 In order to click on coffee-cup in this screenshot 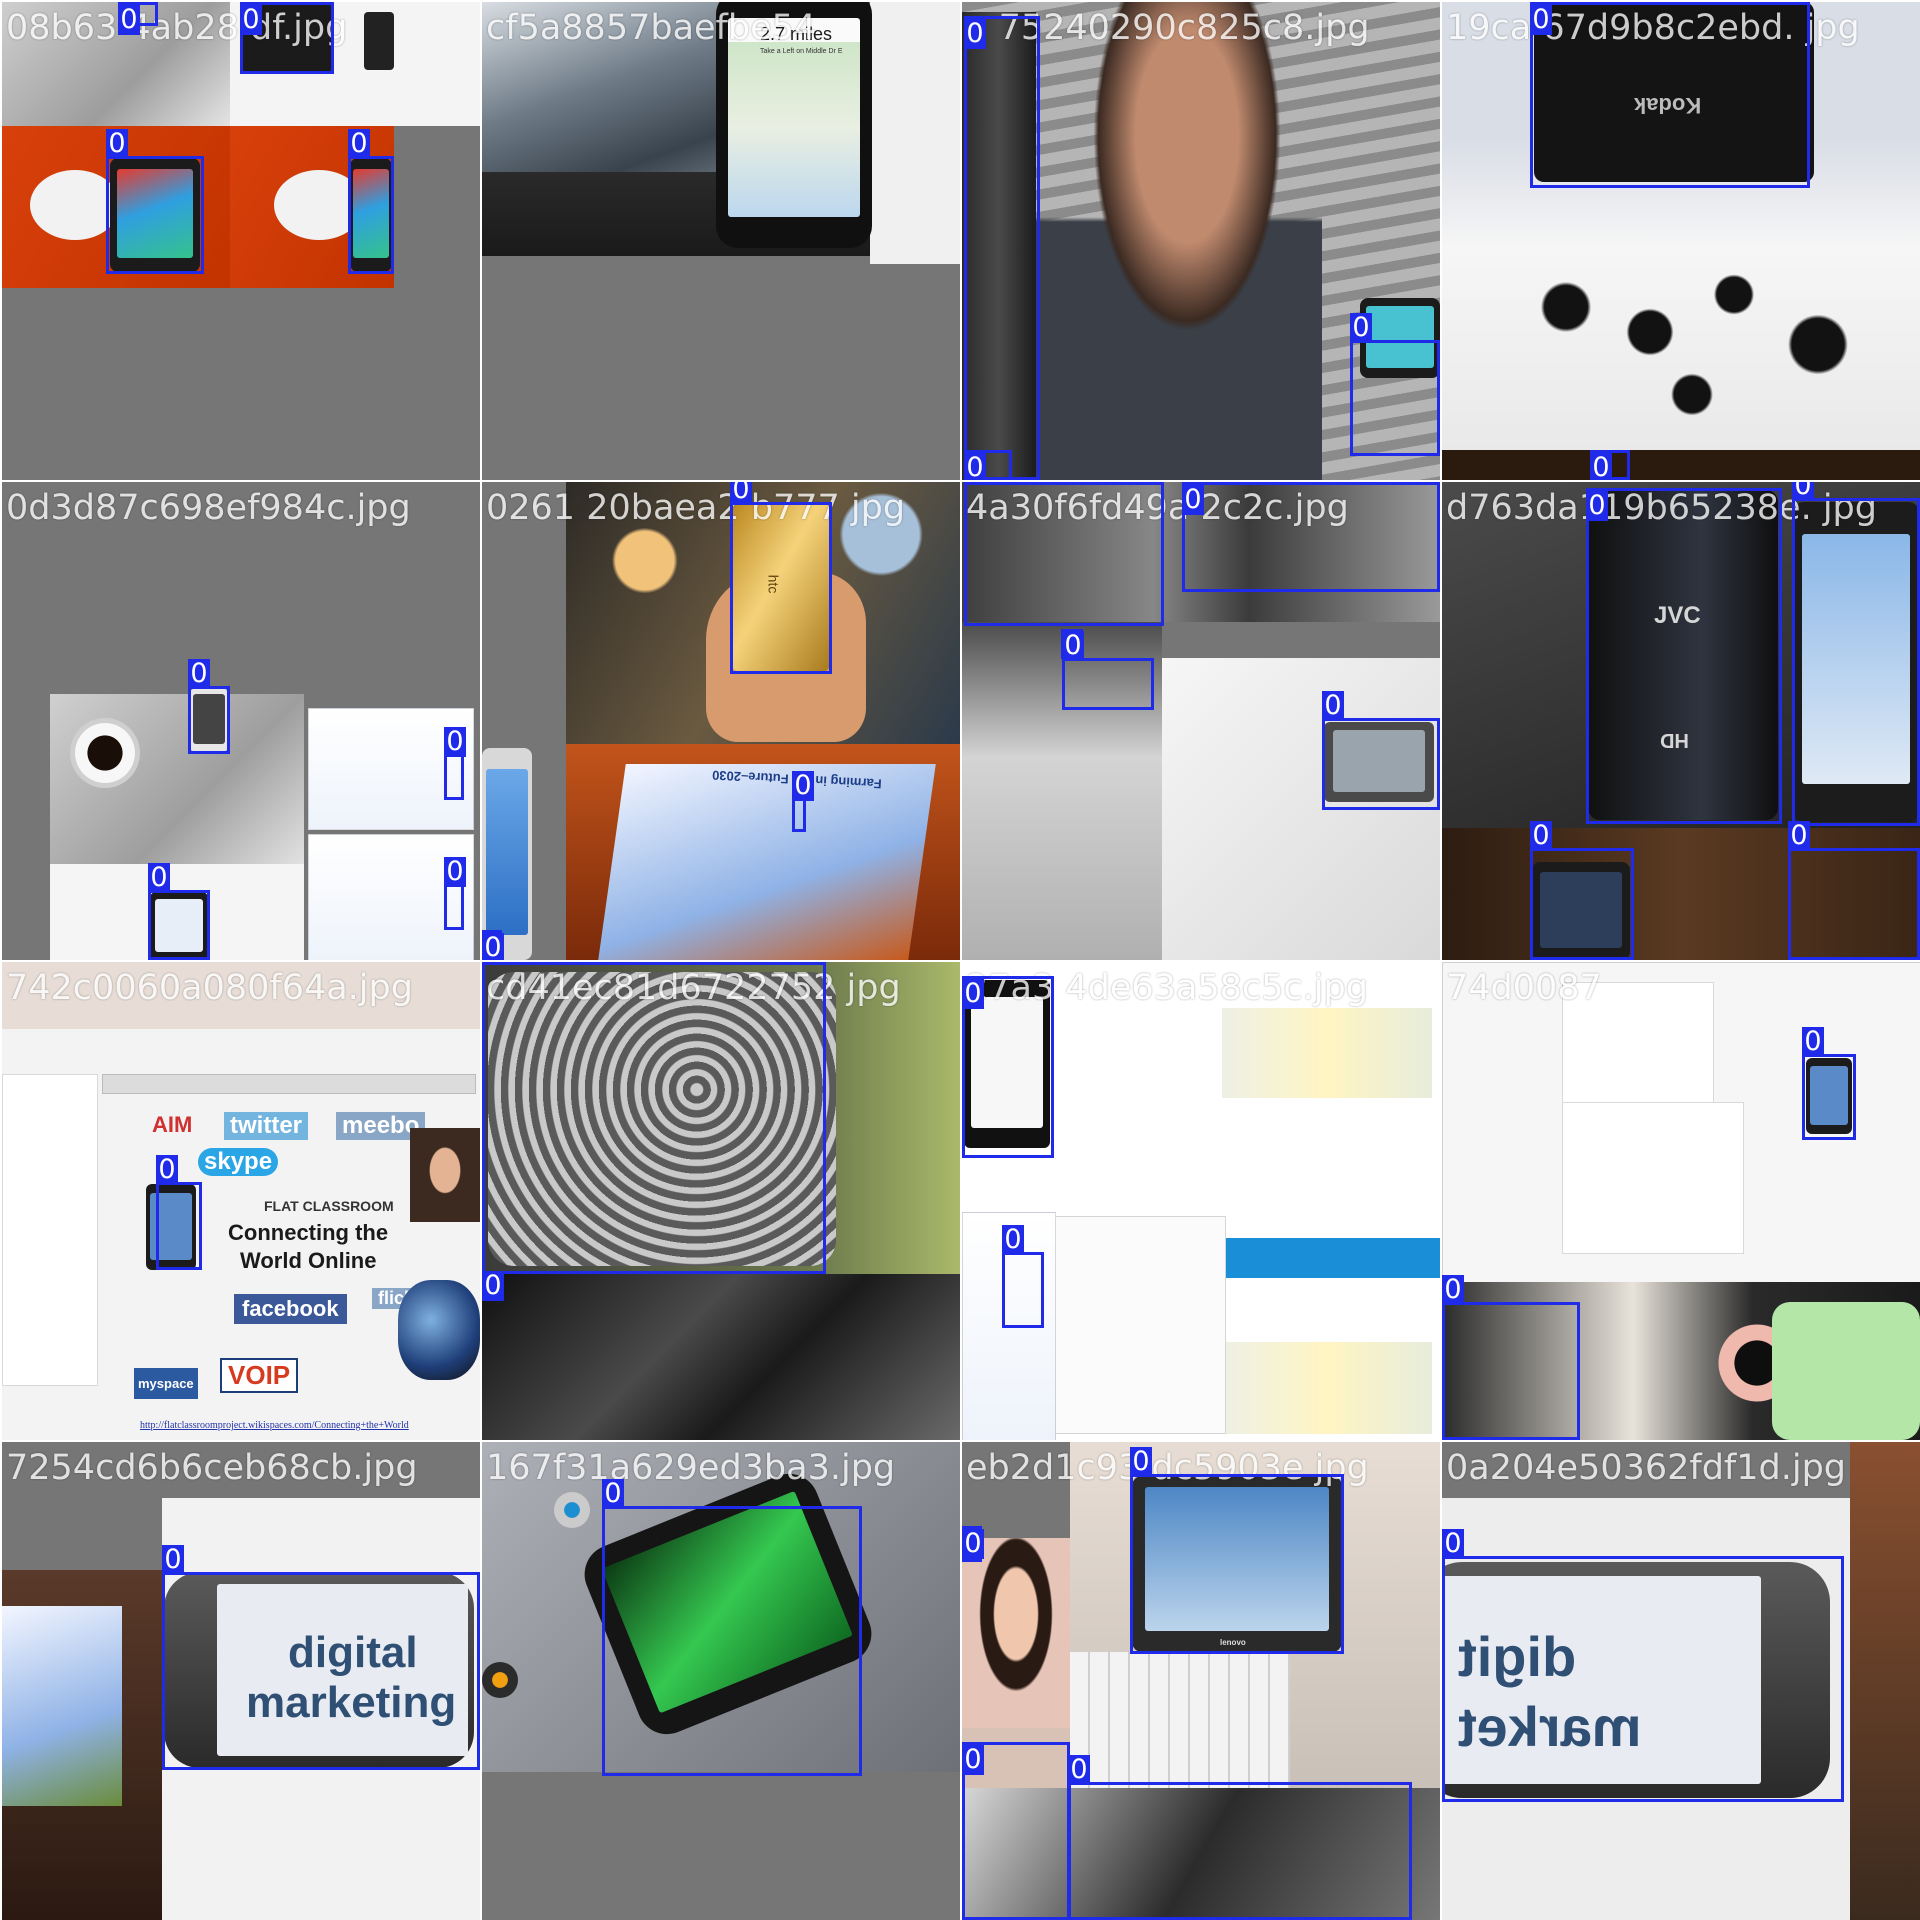, I will do `click(105, 753)`.